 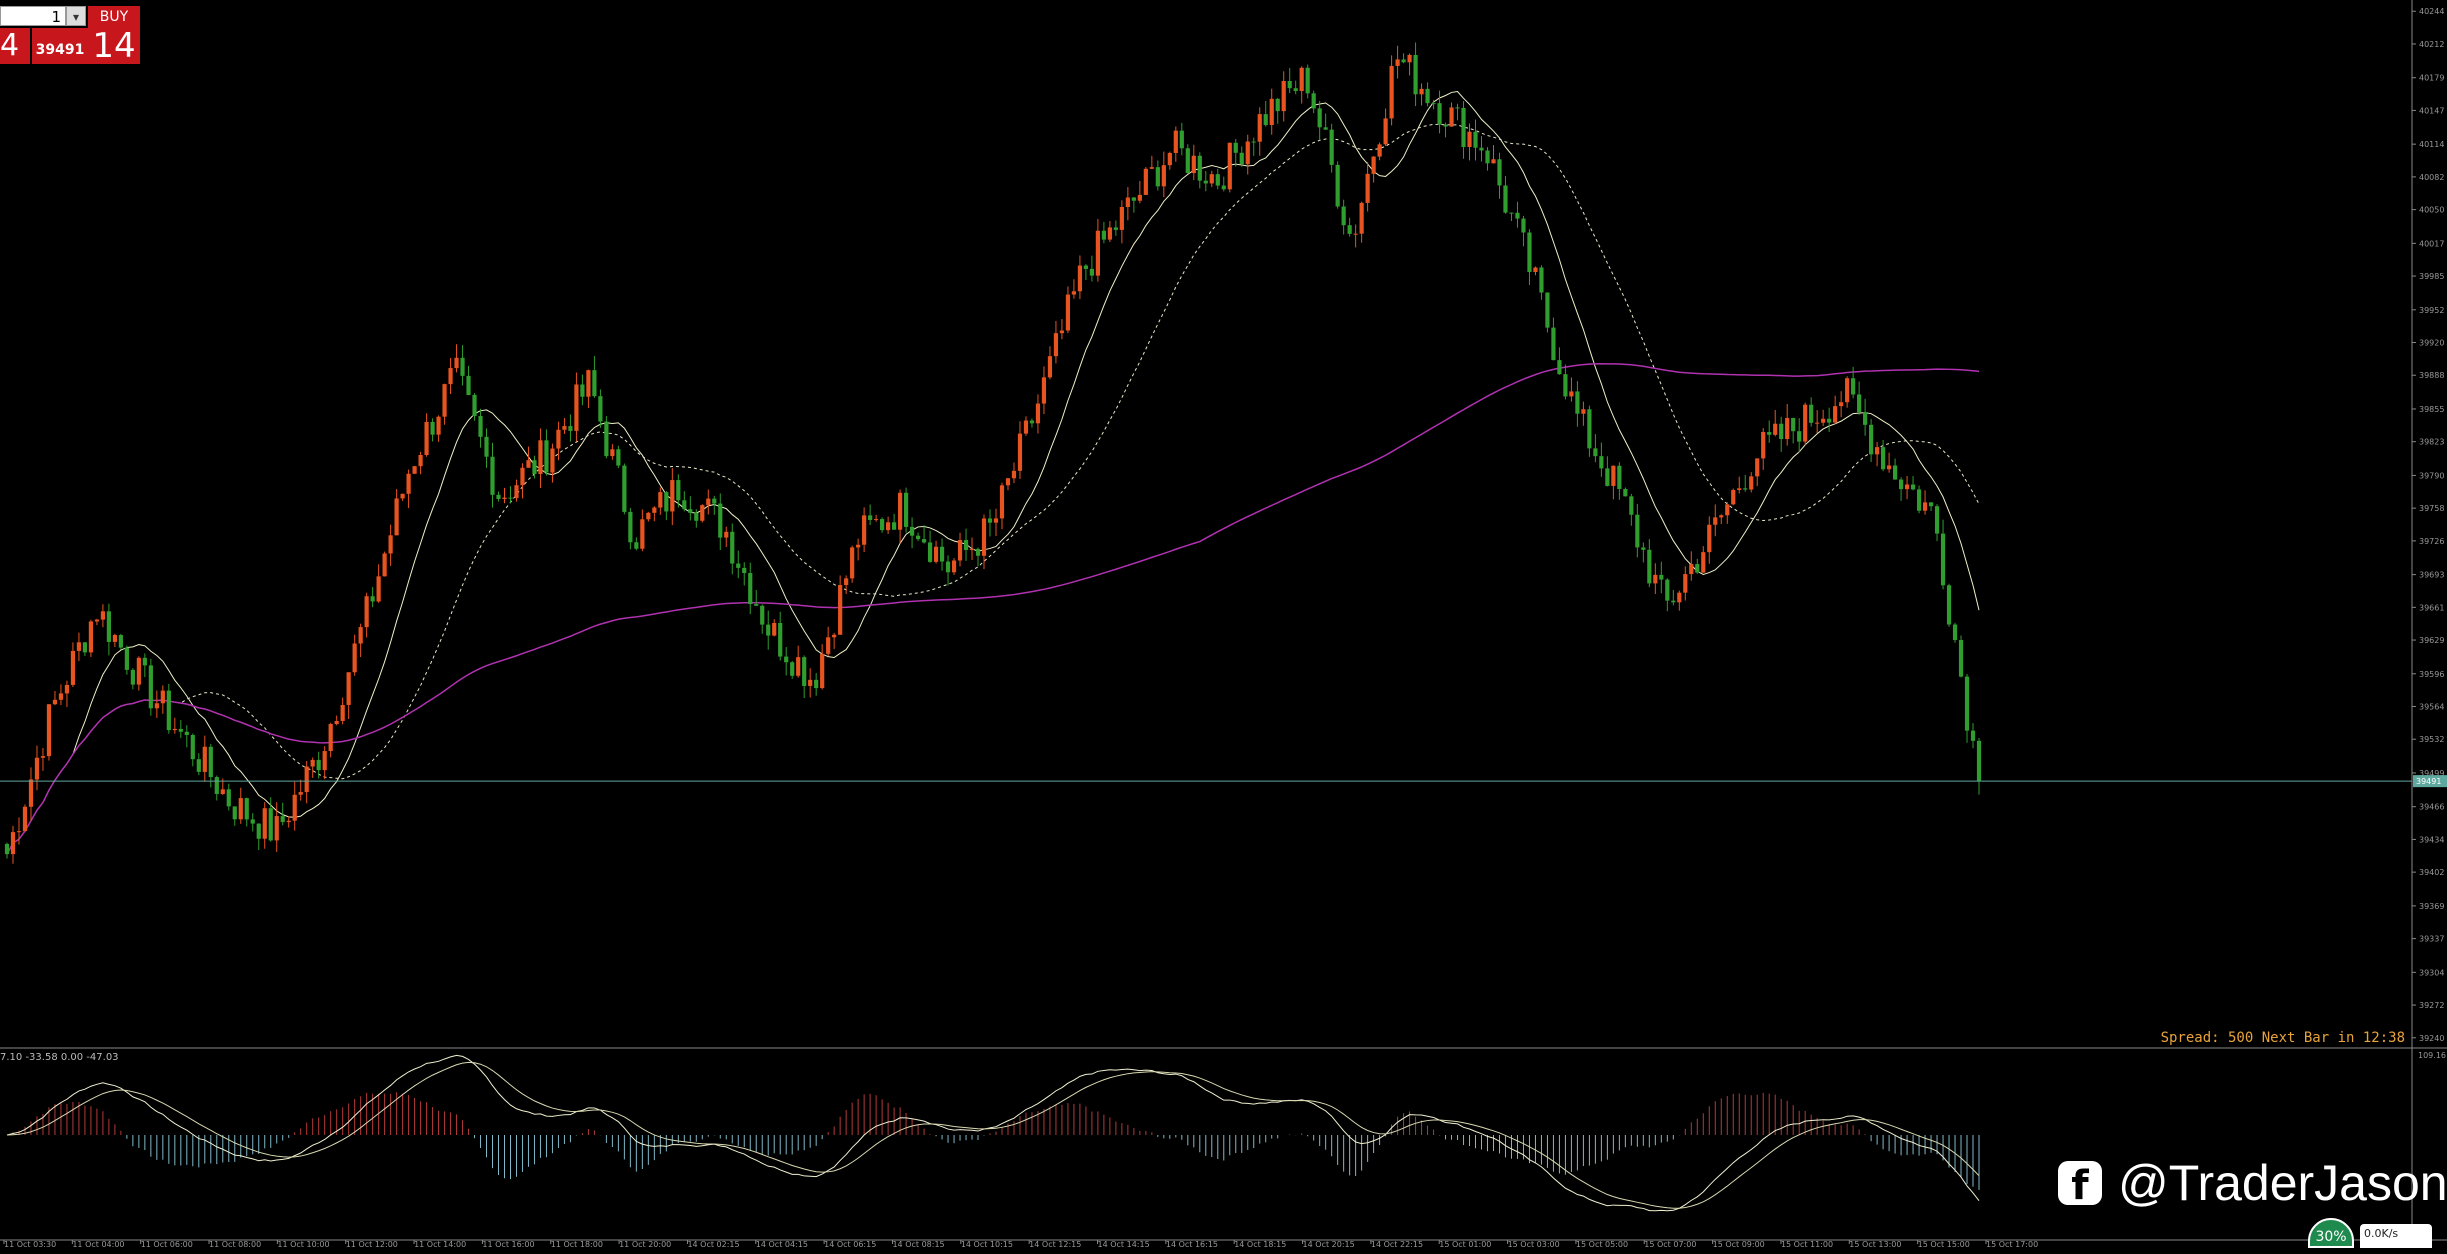 What do you see at coordinates (1602, 1244) in the screenshot?
I see `time-tick-label: 15 Oct 05:00` at bounding box center [1602, 1244].